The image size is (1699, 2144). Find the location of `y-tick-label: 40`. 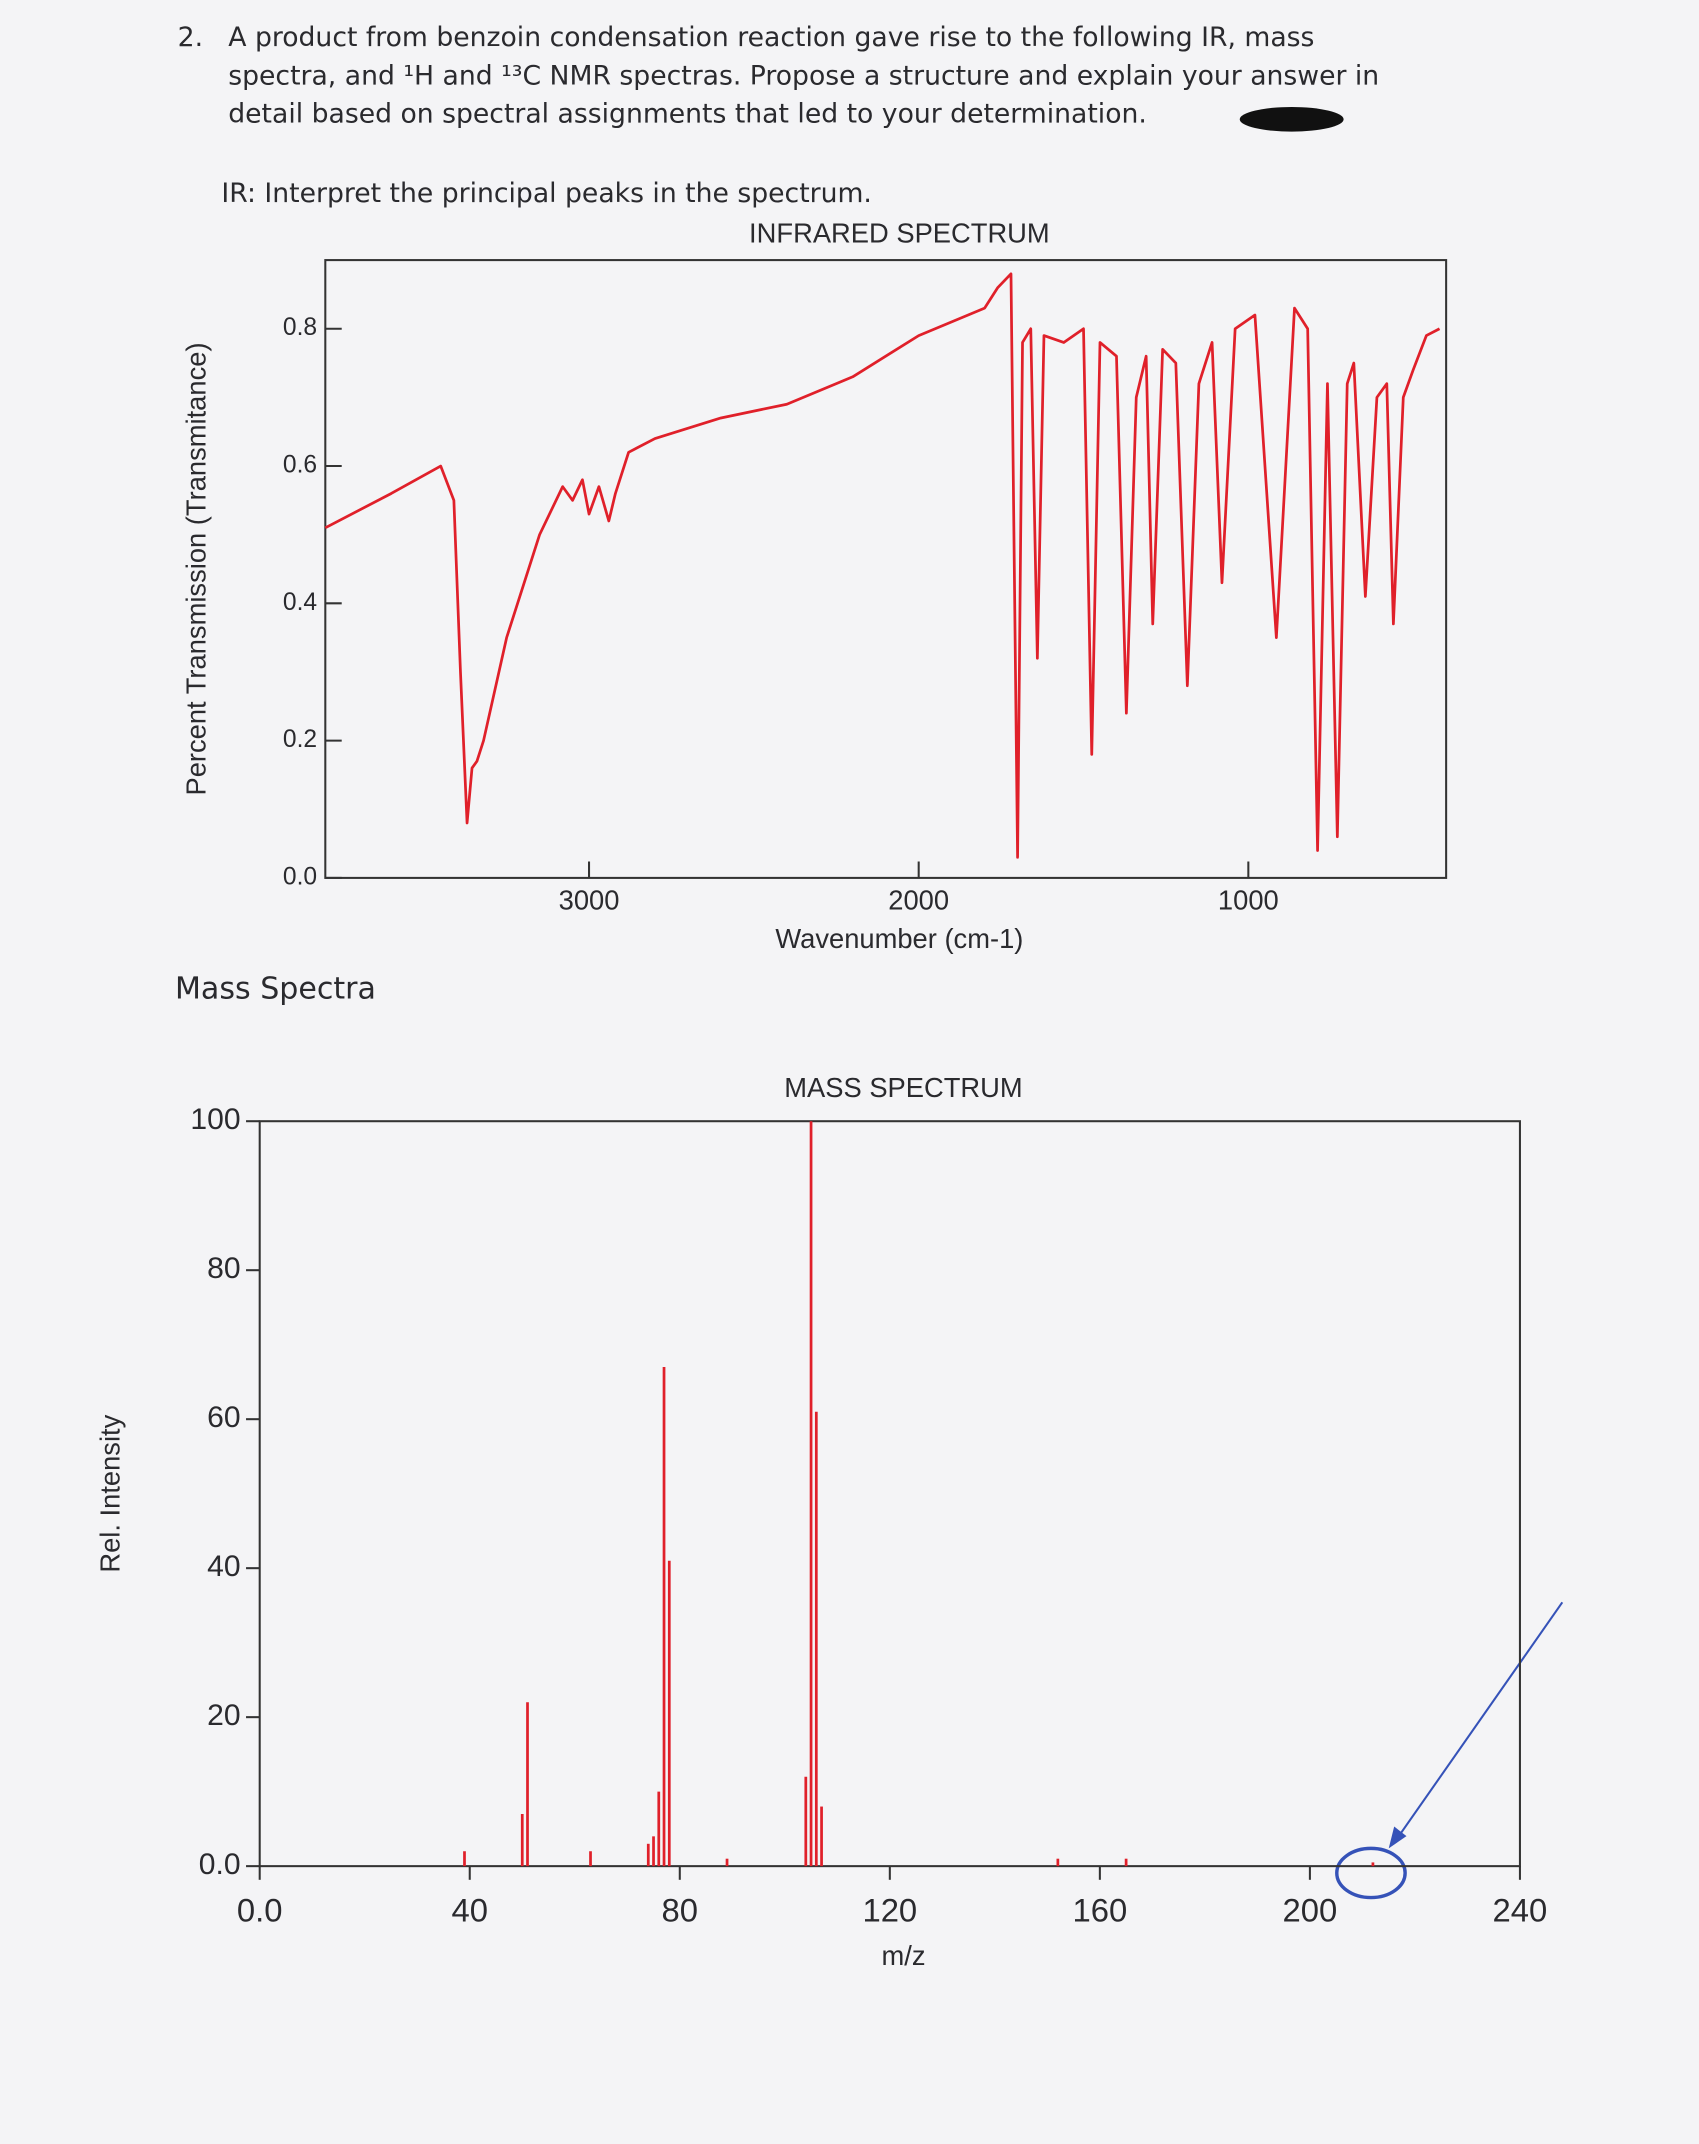

y-tick-label: 40 is located at coordinates (223, 1566).